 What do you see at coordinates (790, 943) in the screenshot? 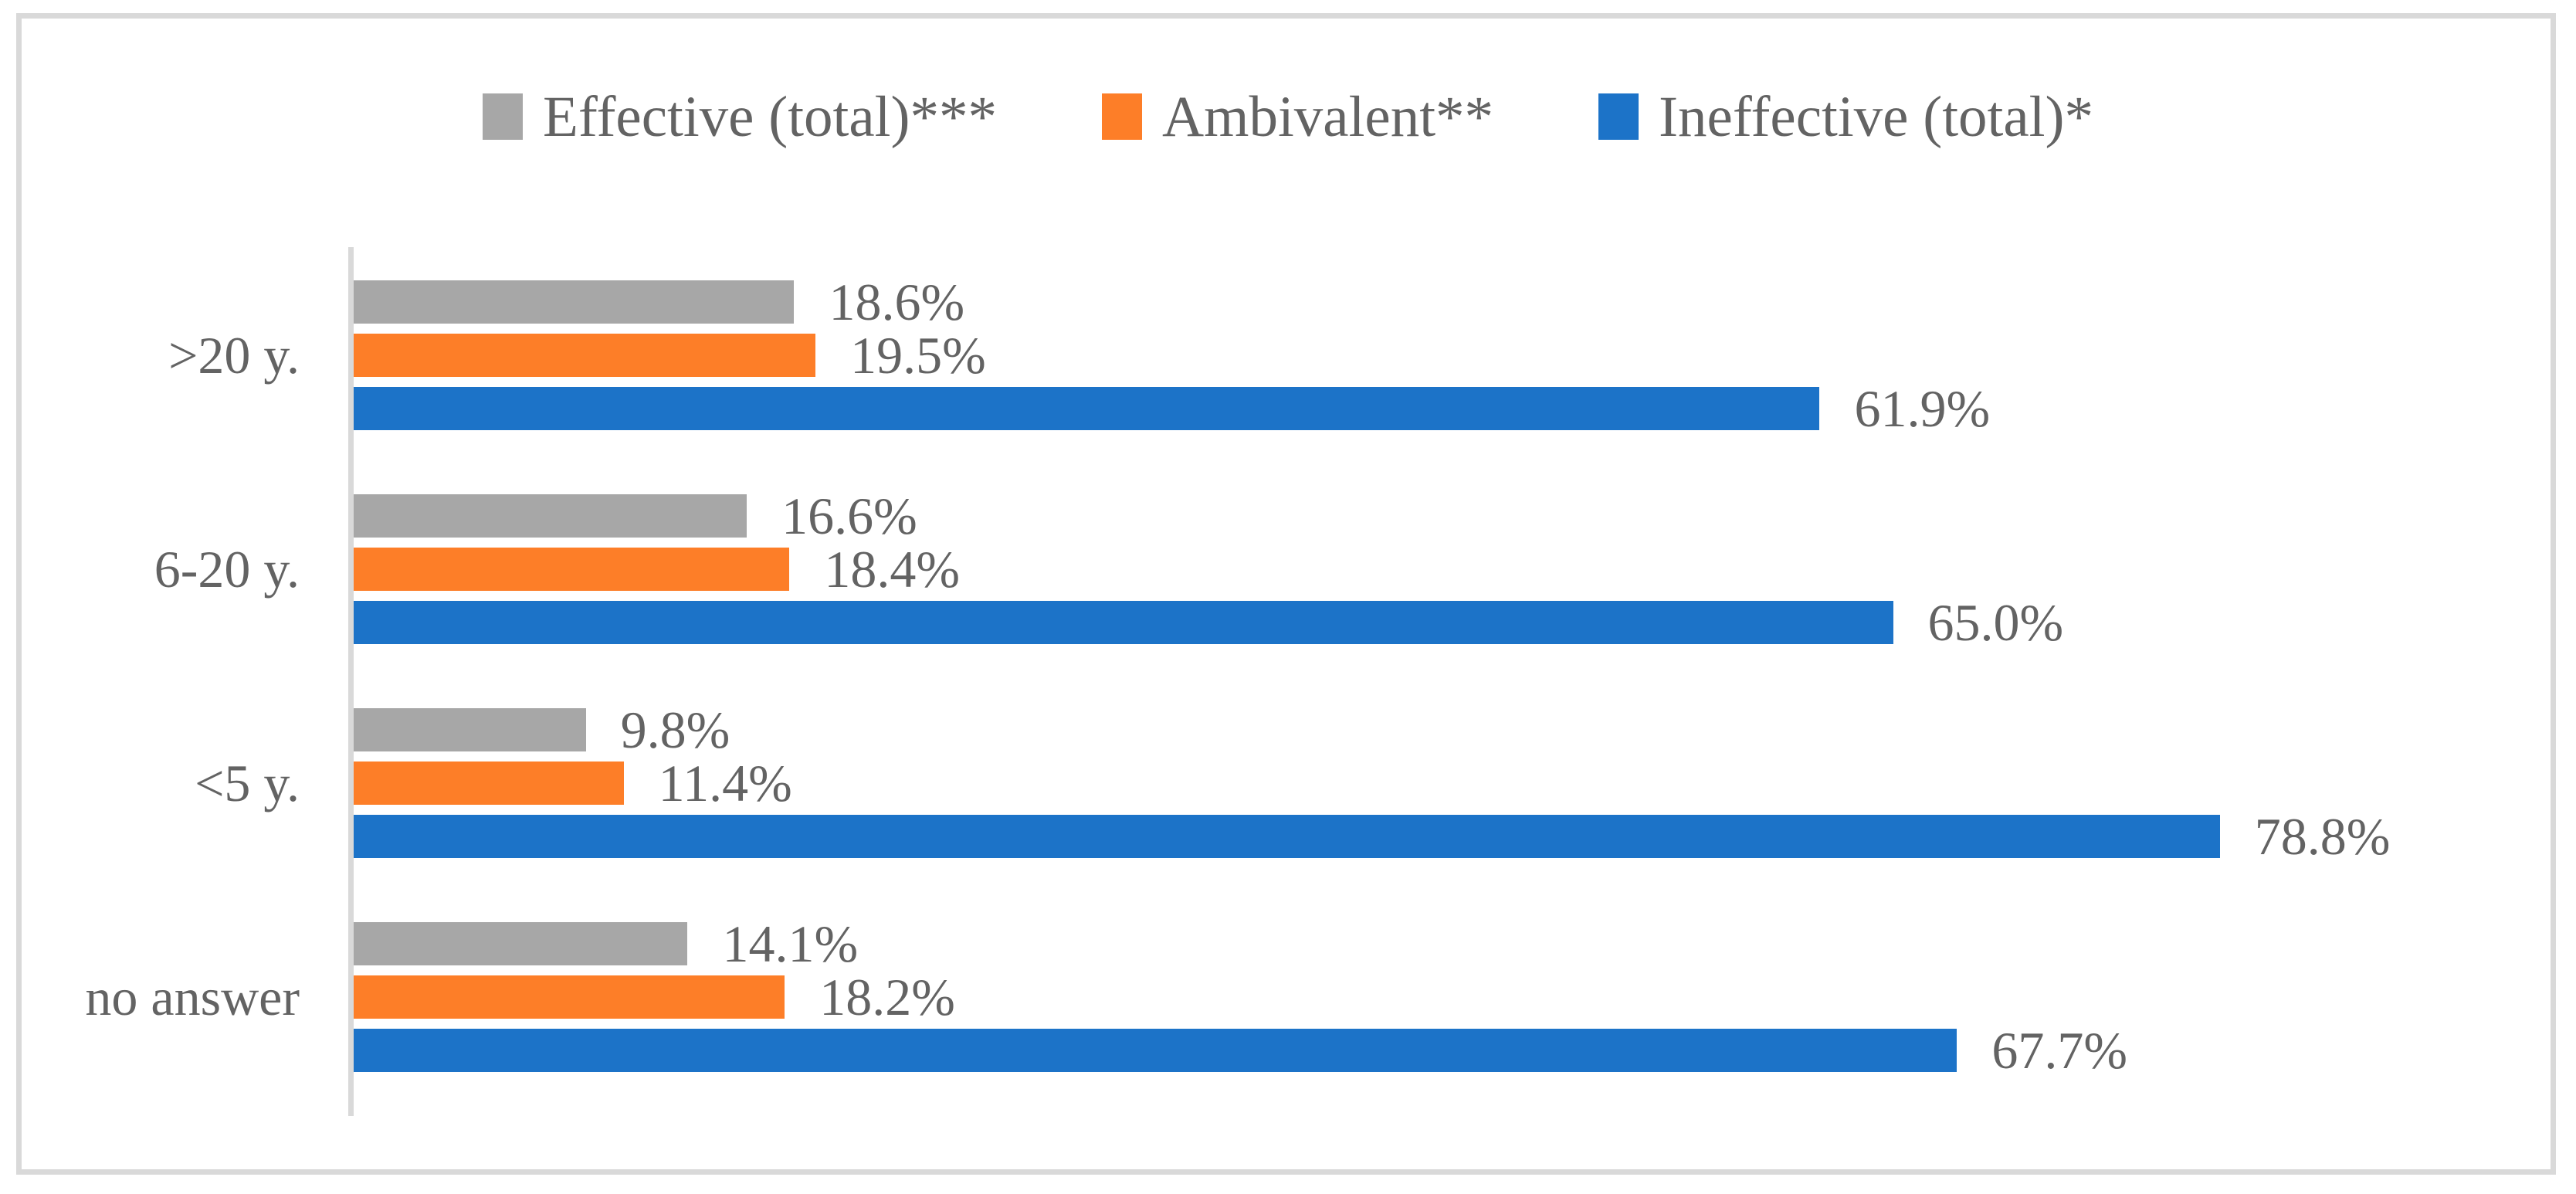
I see `value-label: 14.1%` at bounding box center [790, 943].